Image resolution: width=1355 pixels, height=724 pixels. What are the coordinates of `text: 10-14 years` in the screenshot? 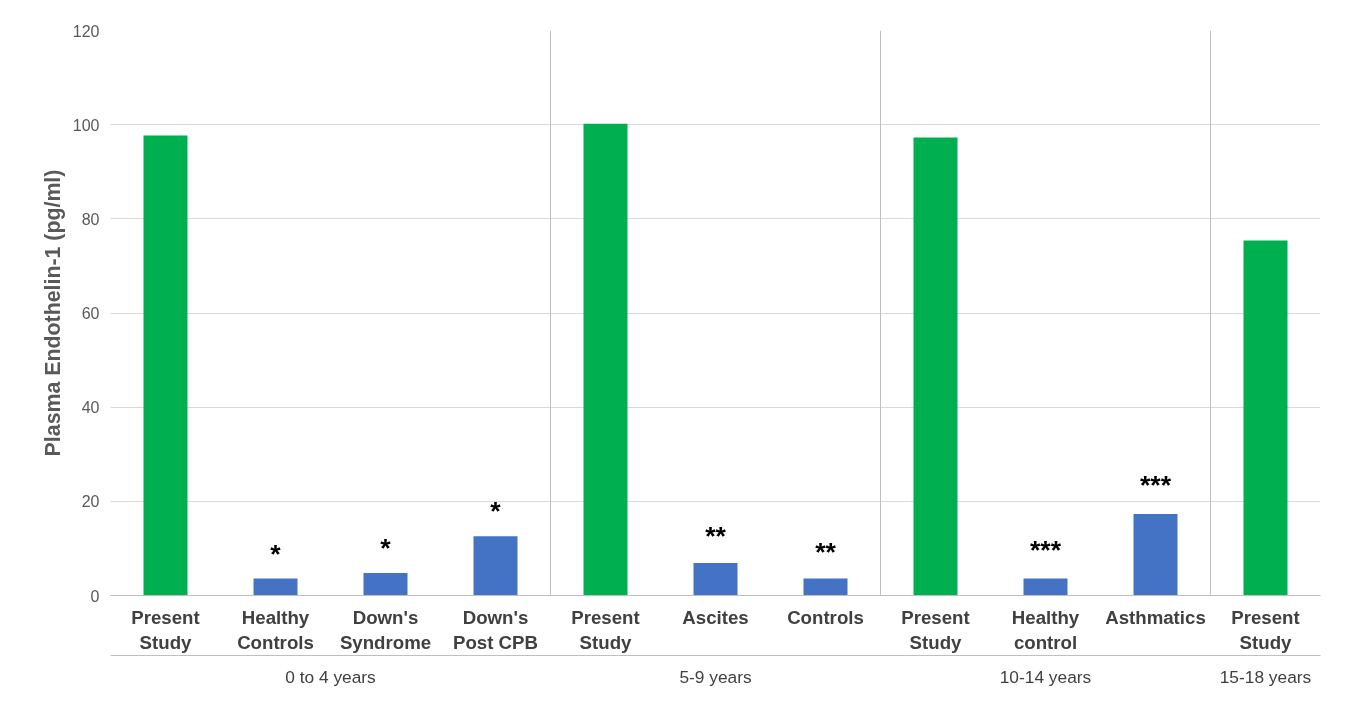 It's located at (1045, 676).